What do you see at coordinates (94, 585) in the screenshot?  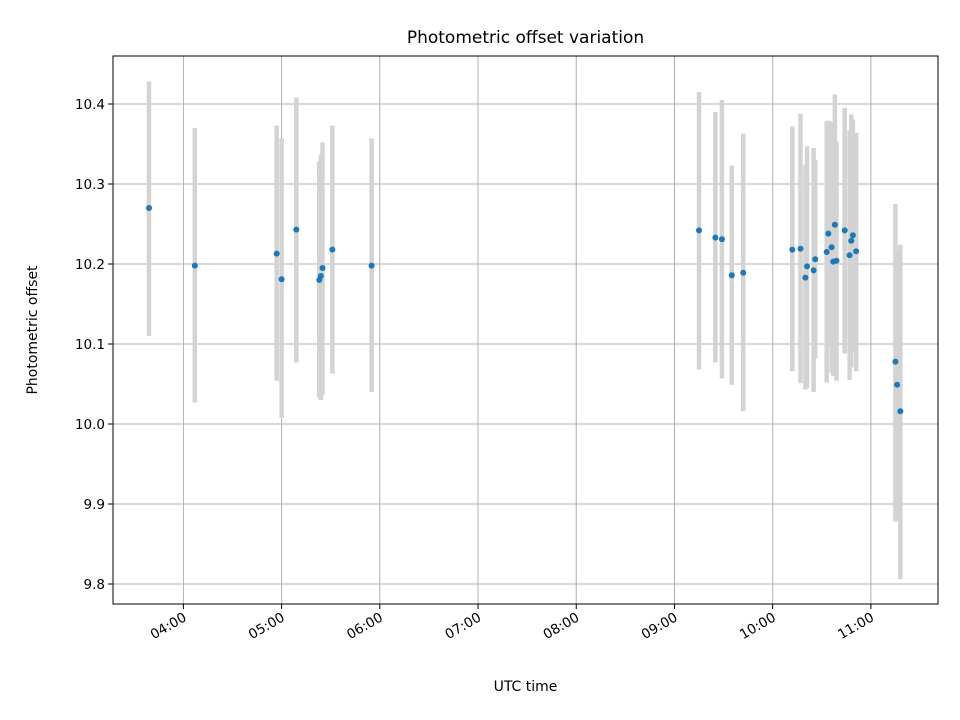 I see `y-tick-label: 9.8` at bounding box center [94, 585].